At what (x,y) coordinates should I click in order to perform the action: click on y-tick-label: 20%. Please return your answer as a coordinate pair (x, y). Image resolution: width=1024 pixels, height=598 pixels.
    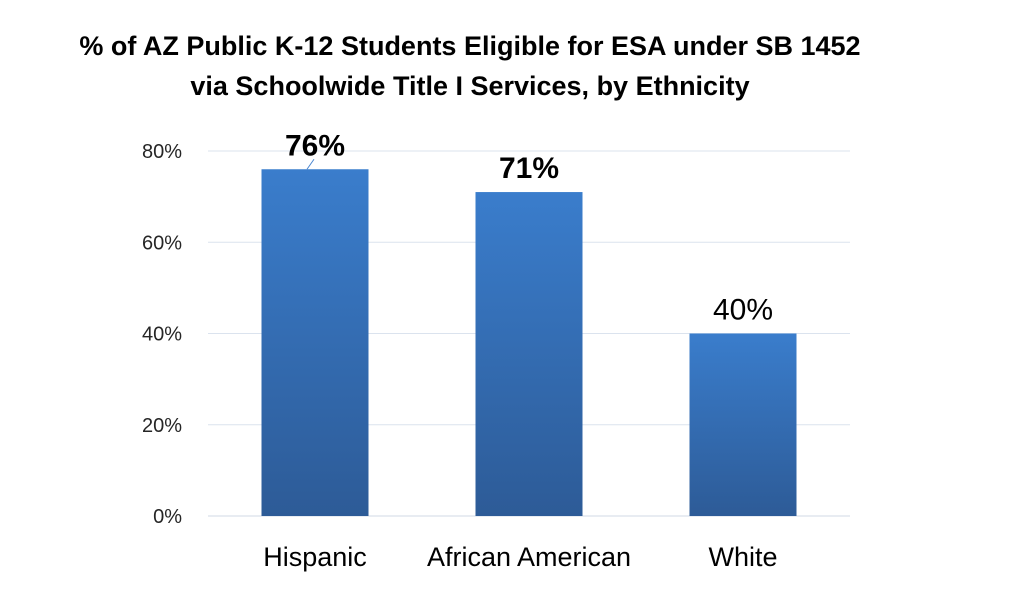
    Looking at the image, I should click on (162, 426).